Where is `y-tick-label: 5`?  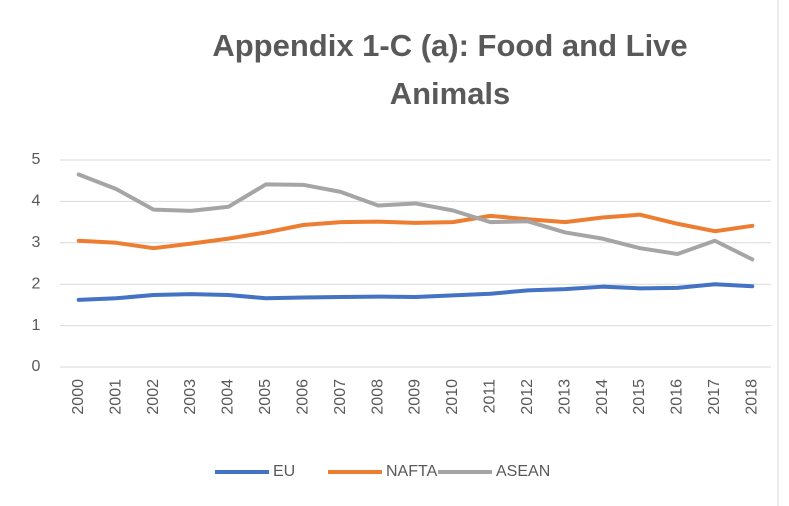 y-tick-label: 5 is located at coordinates (36, 159).